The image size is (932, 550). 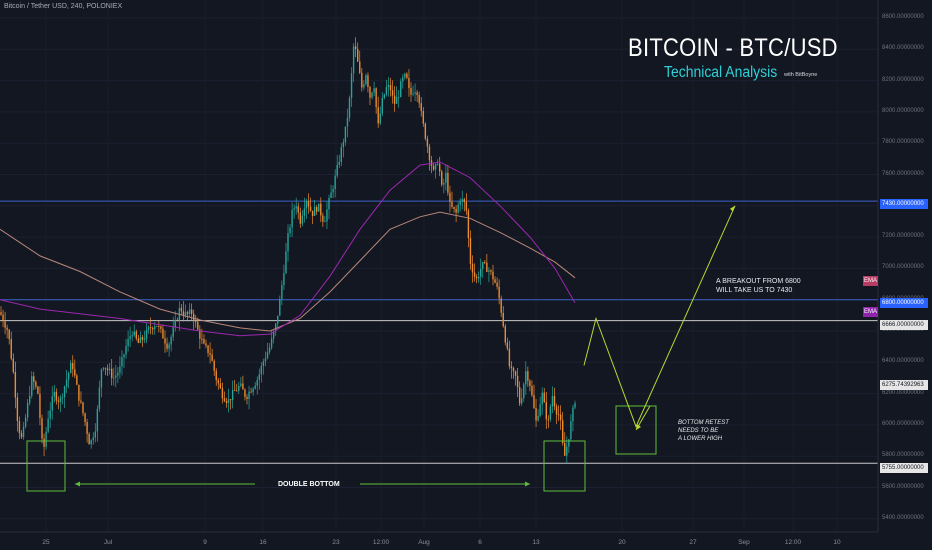 What do you see at coordinates (659, 316) in the screenshot?
I see `forecast-path` at bounding box center [659, 316].